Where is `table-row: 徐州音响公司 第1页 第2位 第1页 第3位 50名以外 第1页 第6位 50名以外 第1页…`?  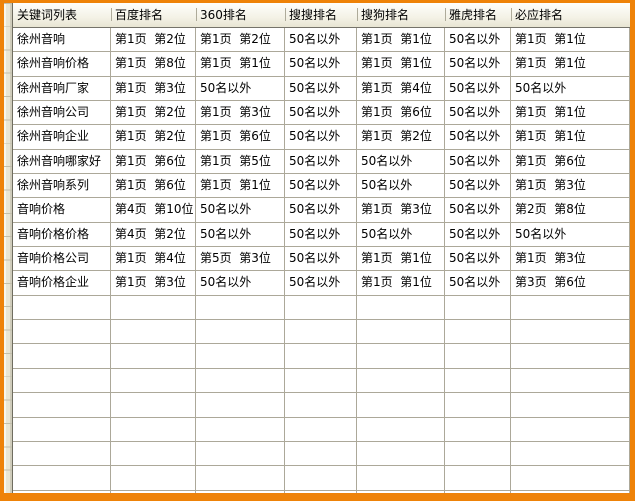 table-row: 徐州音响公司 第1页 第2位 第1页 第3位 50名以外 第1页 第6位 50名以外 第1页… is located at coordinates (321, 113).